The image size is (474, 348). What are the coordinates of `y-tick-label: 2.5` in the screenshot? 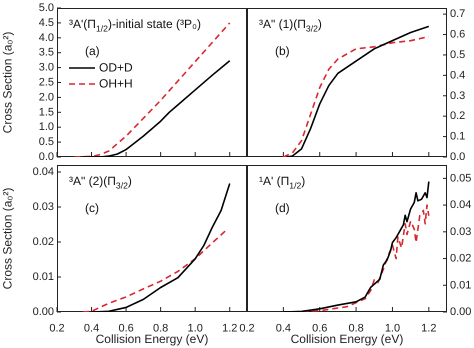 It's located at (46, 82).